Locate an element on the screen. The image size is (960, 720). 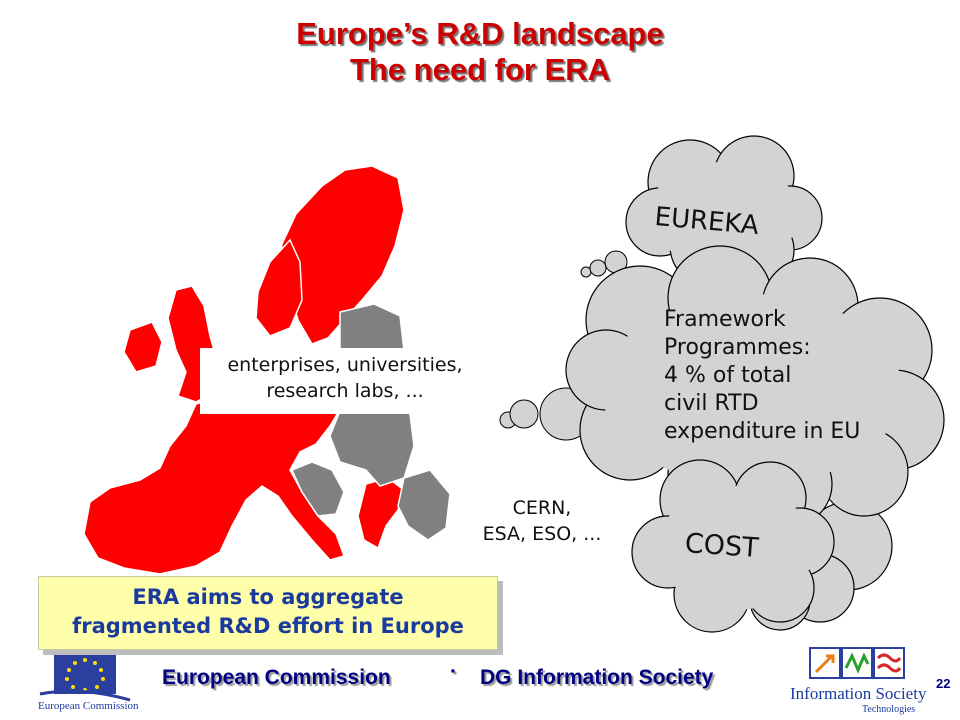
other-orgs-line1: CERN, is located at coordinates (542, 508).